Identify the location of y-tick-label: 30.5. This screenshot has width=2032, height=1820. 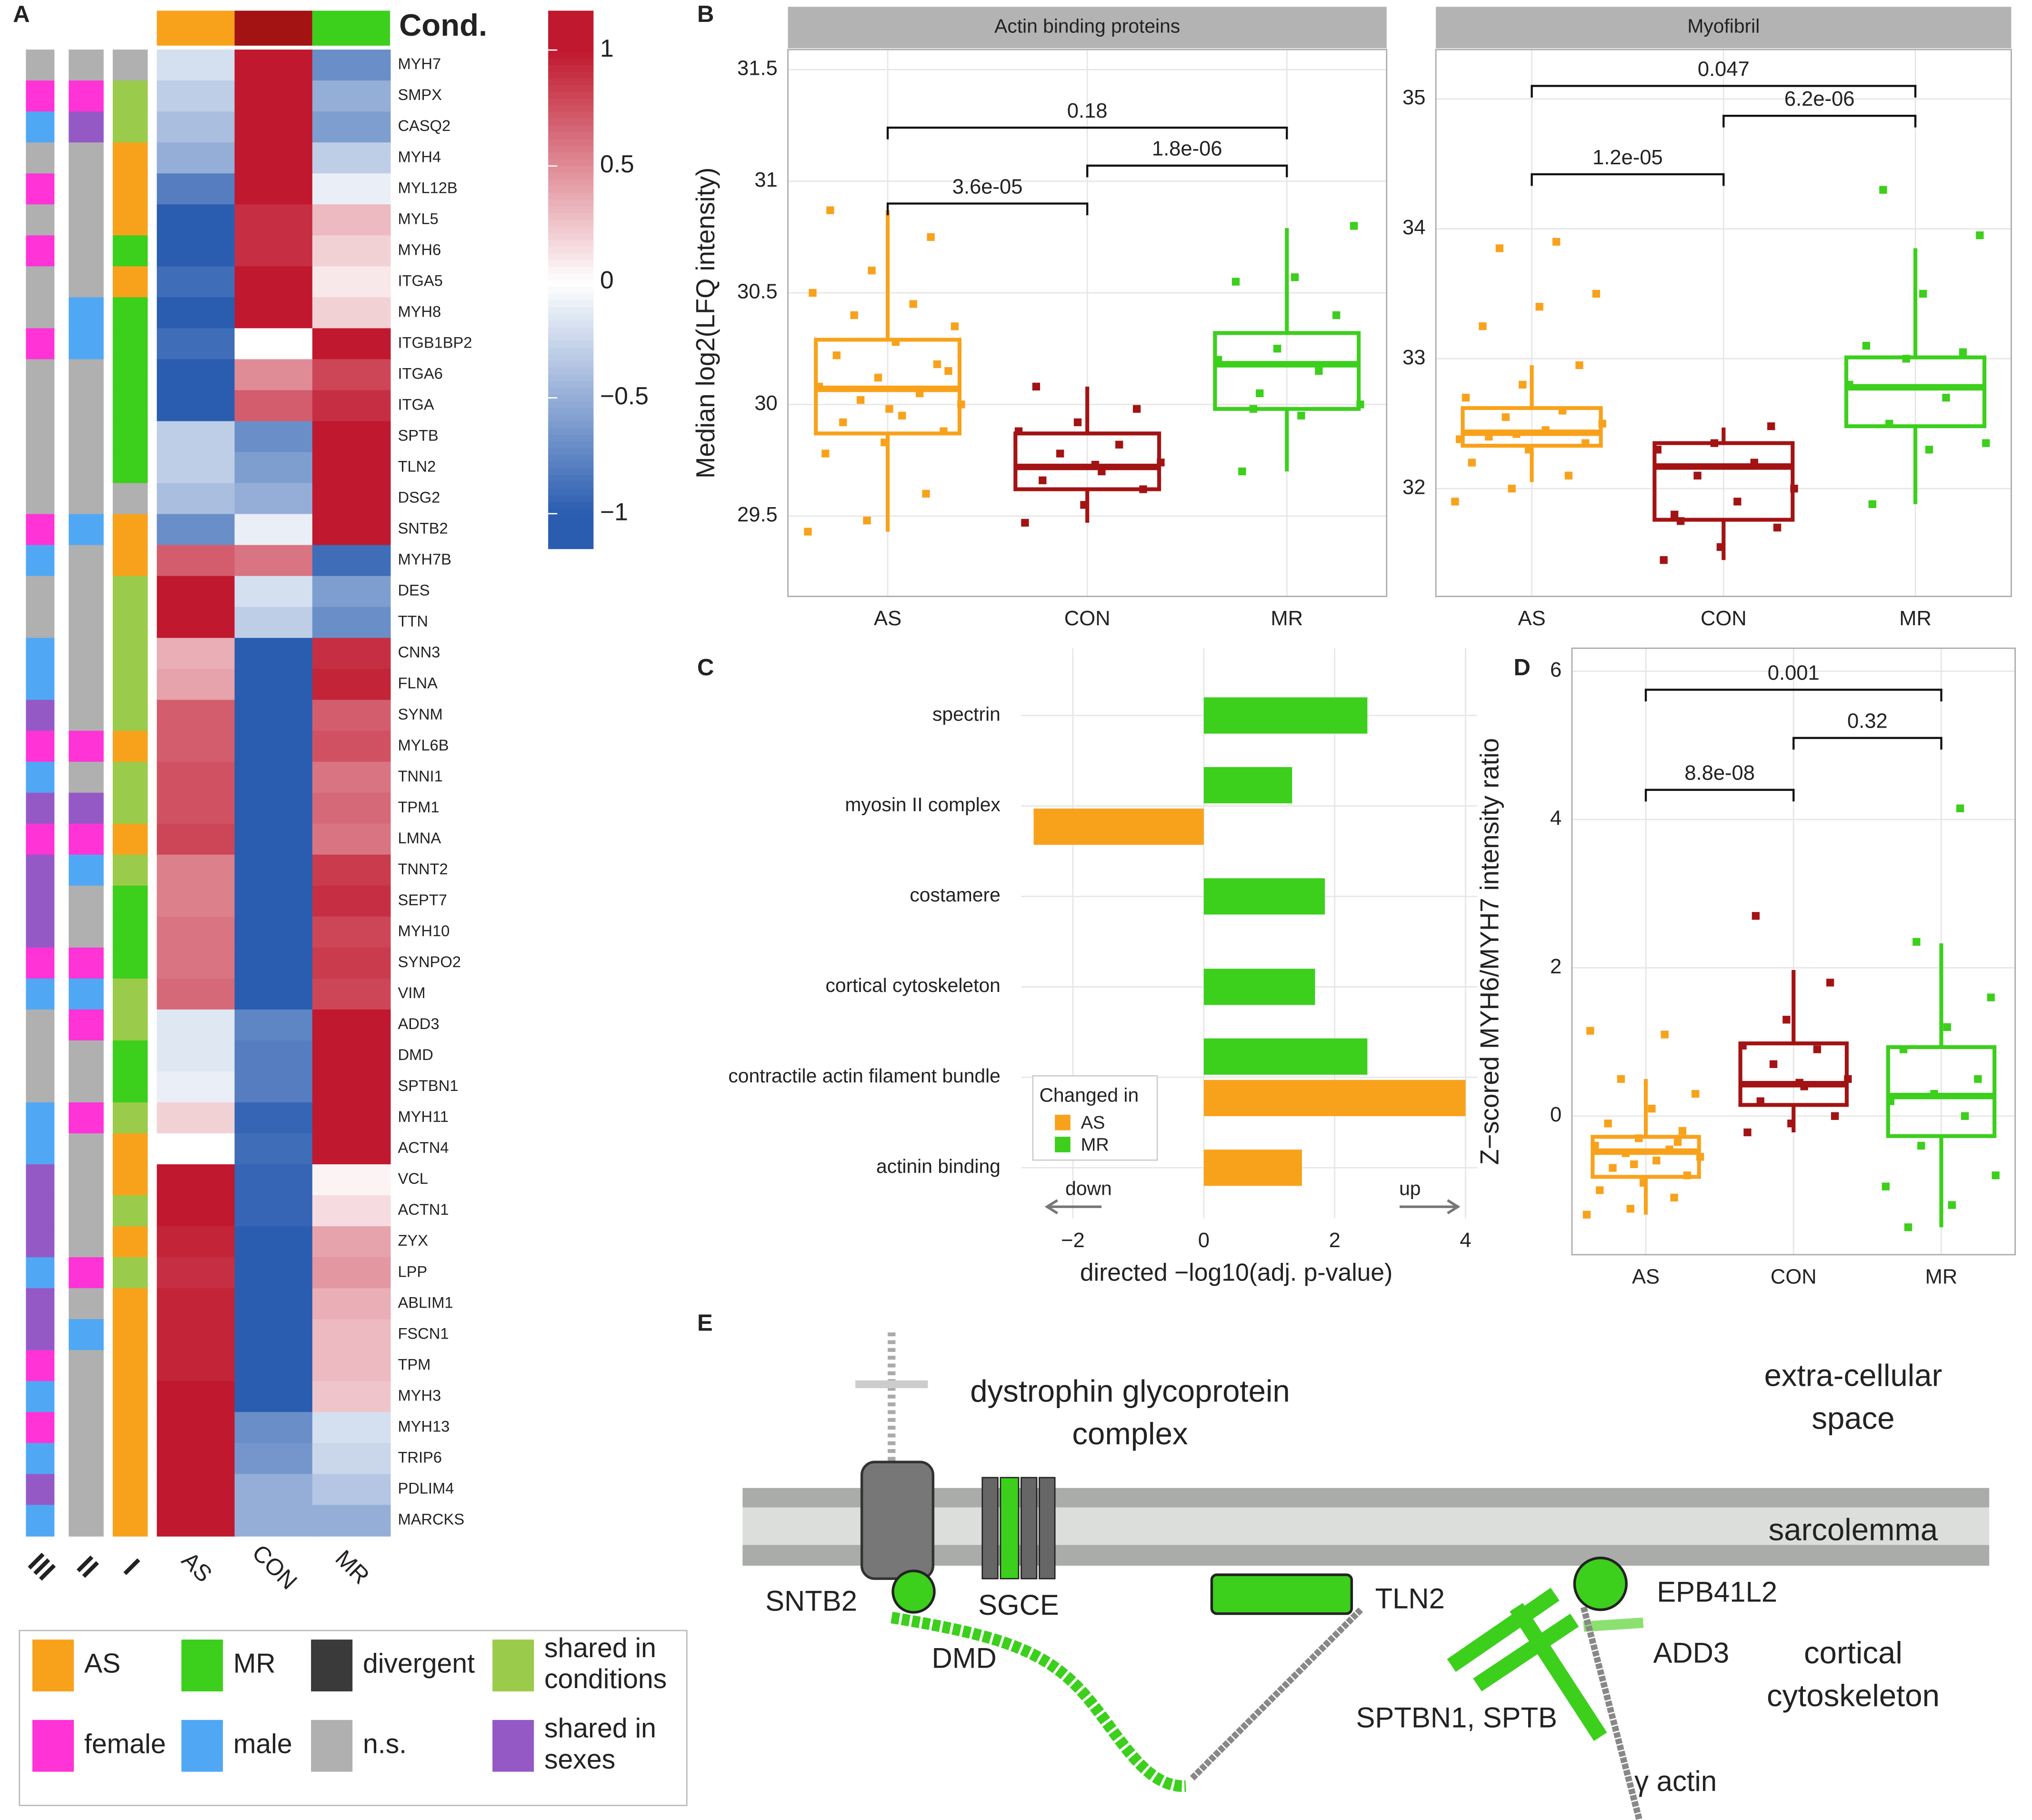
(757, 291).